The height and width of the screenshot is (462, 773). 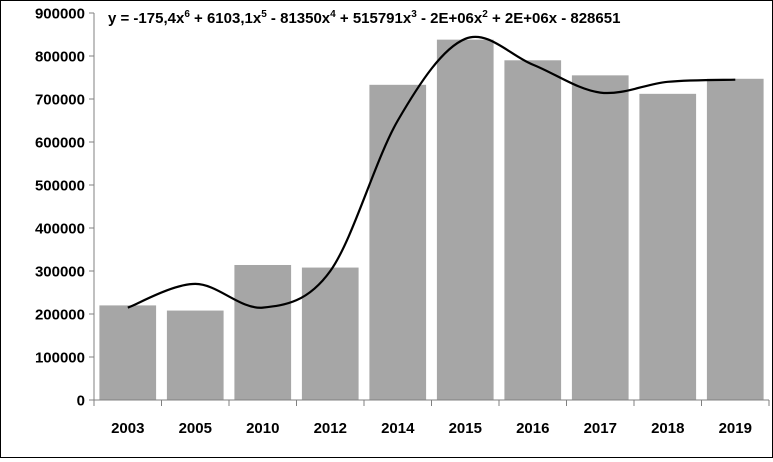 What do you see at coordinates (450, 18) in the screenshot?
I see `equation-text: - 2E+06x` at bounding box center [450, 18].